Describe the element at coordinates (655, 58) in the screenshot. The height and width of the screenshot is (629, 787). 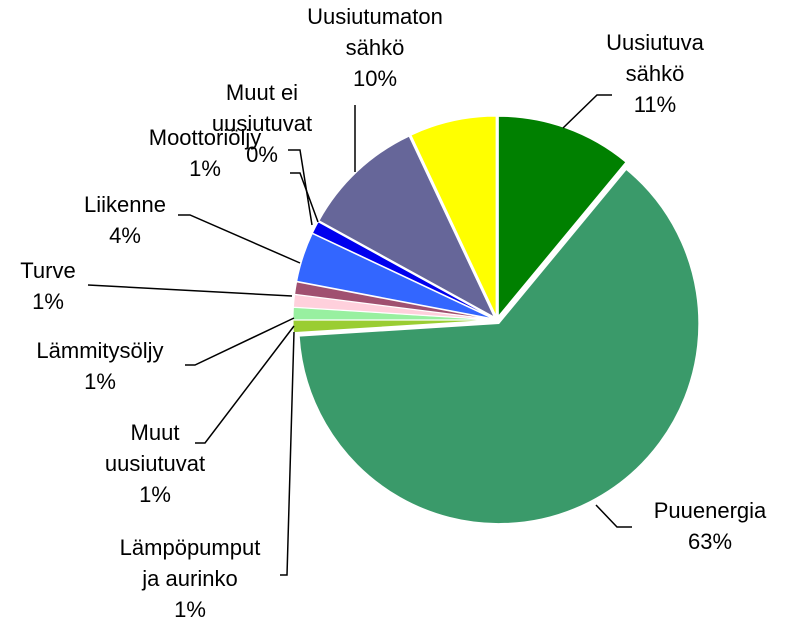
I see `slice-label: Uusiutuva sähkö` at that location.